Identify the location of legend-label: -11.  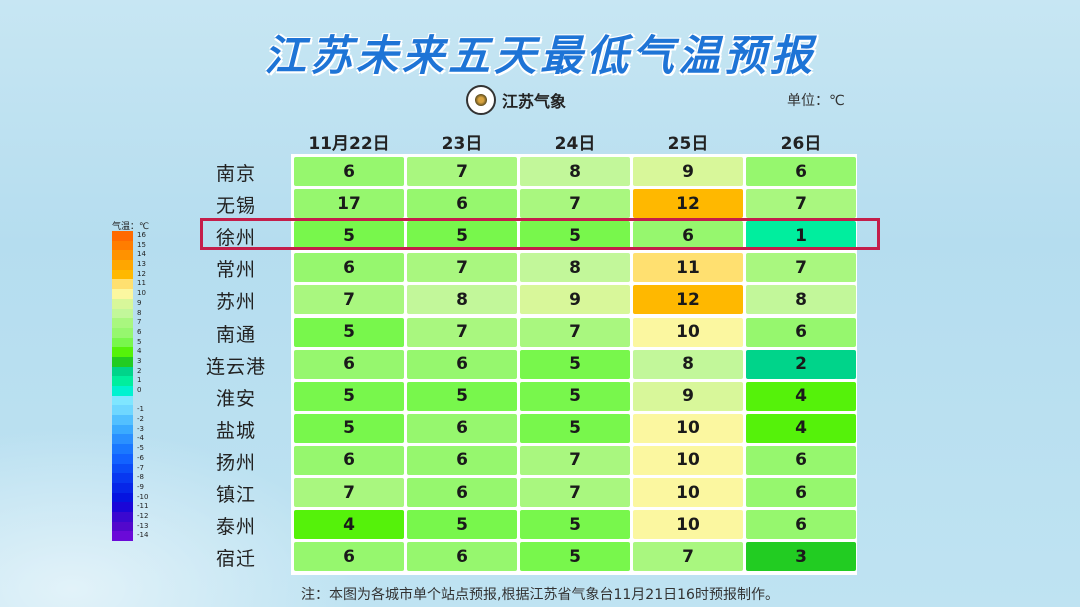
(143, 506).